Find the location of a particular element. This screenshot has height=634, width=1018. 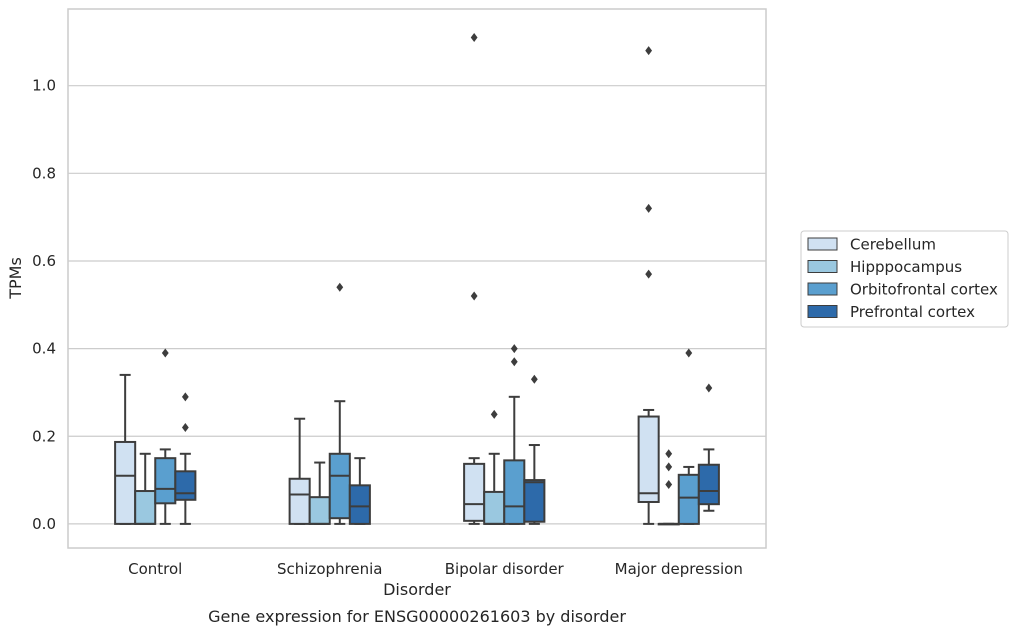

y-tick-label: 0.4 is located at coordinates (44, 349).